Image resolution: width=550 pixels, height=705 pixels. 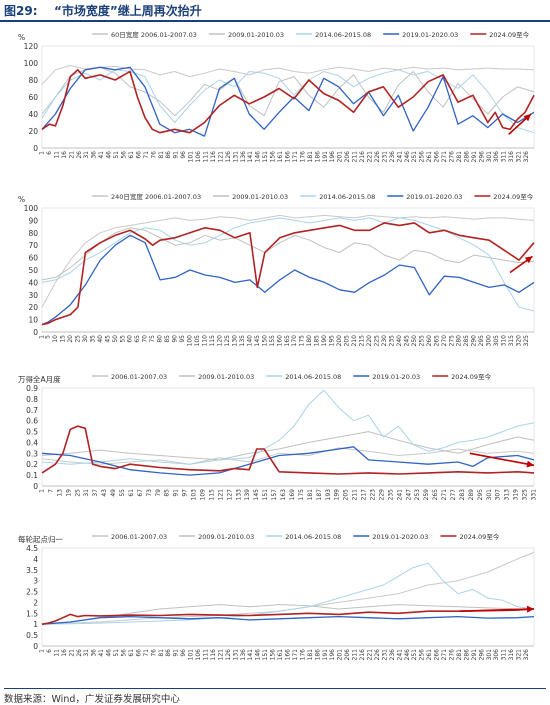 I want to click on x-tick-label: 105, so click(x=197, y=341).